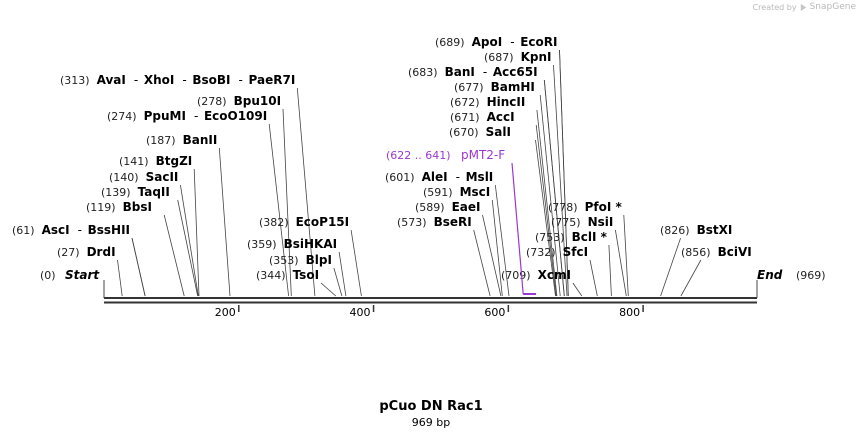 This screenshot has height=438, width=862. Describe the element at coordinates (480, 177) in the screenshot. I see `enzyme-name: MslI` at that location.